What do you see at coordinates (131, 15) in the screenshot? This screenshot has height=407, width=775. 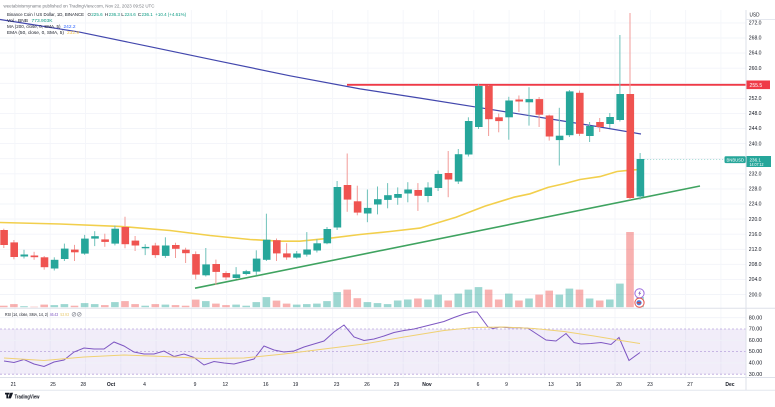 I see `svg-text: 224.6` at bounding box center [131, 15].